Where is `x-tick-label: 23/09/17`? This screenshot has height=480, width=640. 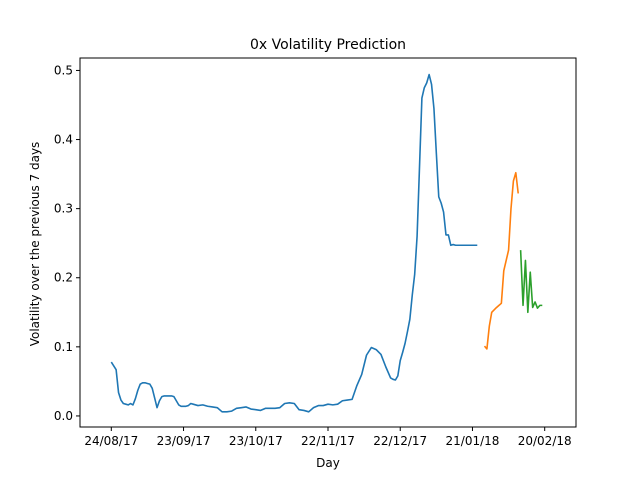
x-tick-label: 23/09/17 is located at coordinates (184, 441).